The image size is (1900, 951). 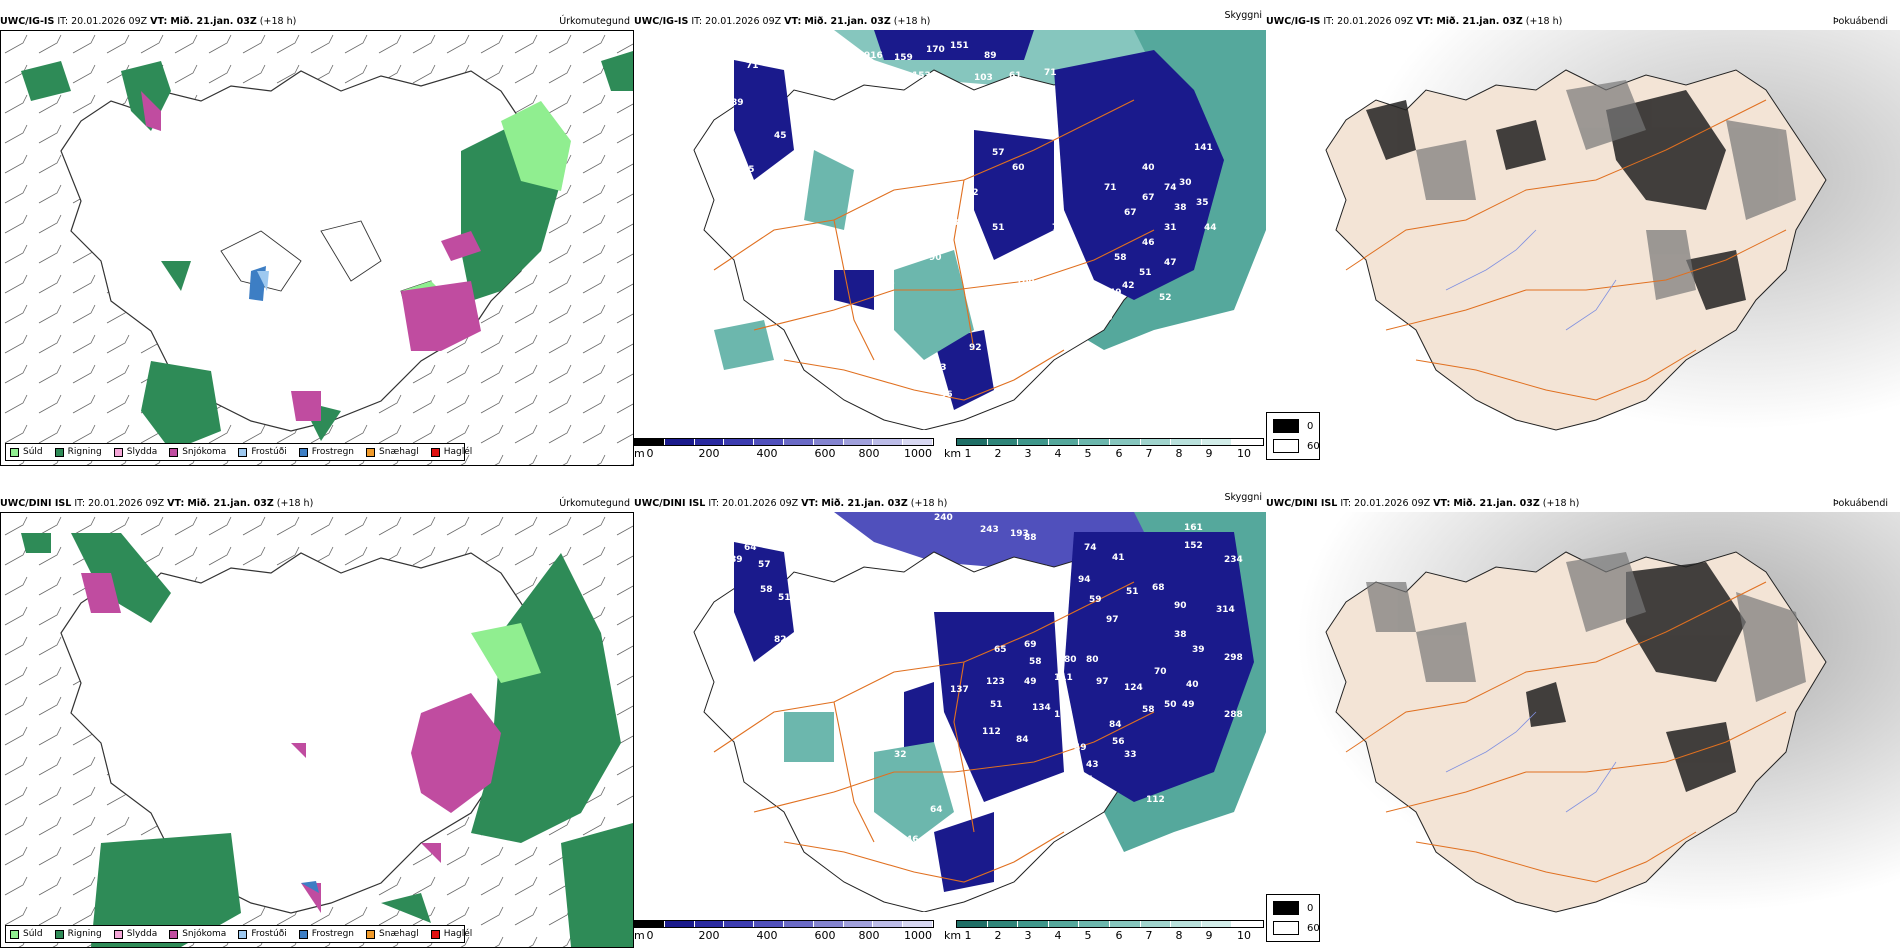 I want to click on cloud-label: 141, so click(x=1203, y=148).